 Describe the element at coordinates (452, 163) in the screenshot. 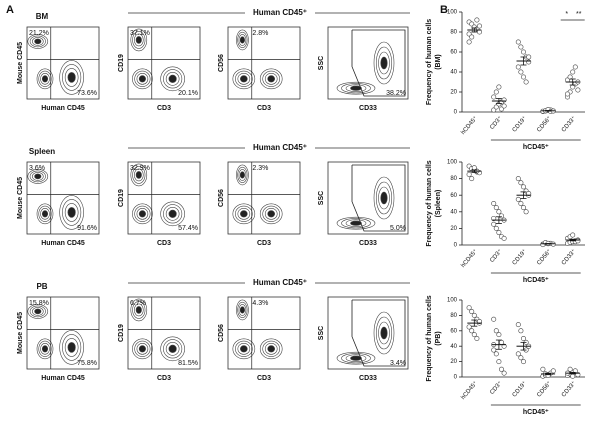

I see `y-tick-label: 100` at that location.